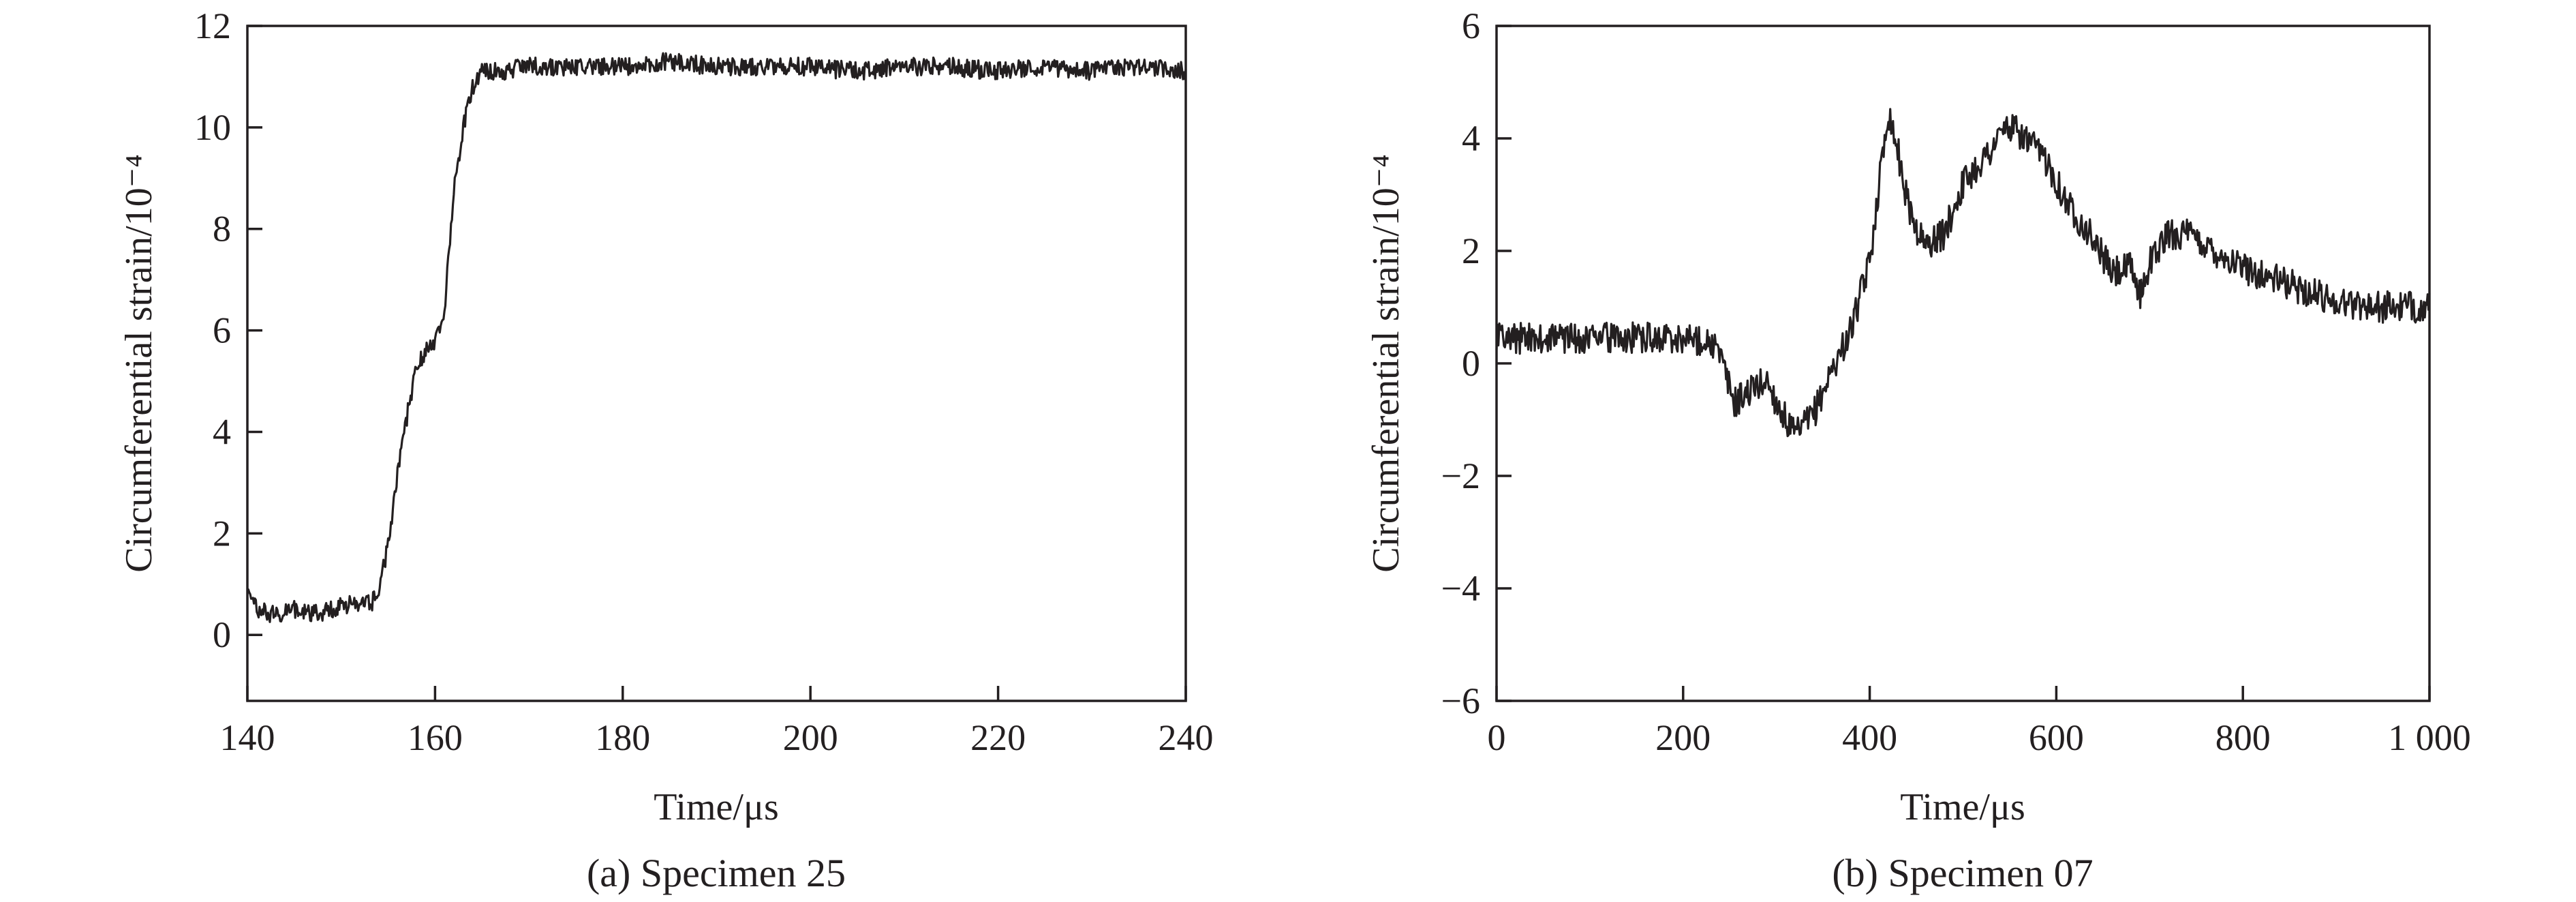 The width and height of the screenshot is (2576, 902). Describe the element at coordinates (998, 738) in the screenshot. I see `chart-a-x-tick-label: 220` at that location.